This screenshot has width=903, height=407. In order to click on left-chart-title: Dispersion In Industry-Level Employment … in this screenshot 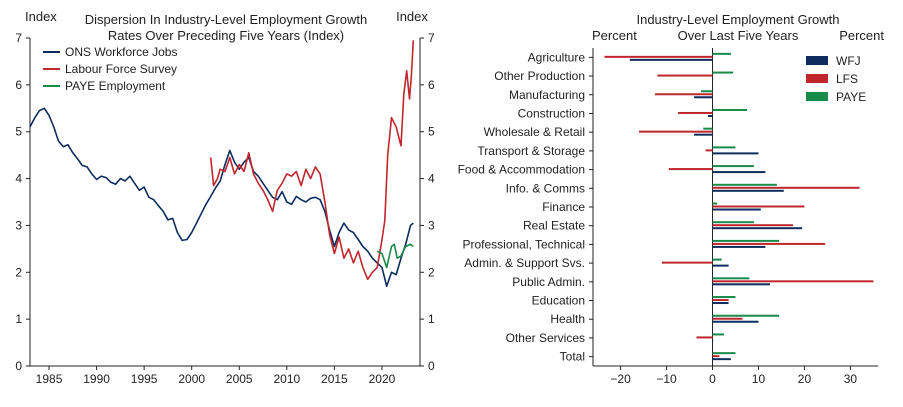, I will do `click(226, 19)`.